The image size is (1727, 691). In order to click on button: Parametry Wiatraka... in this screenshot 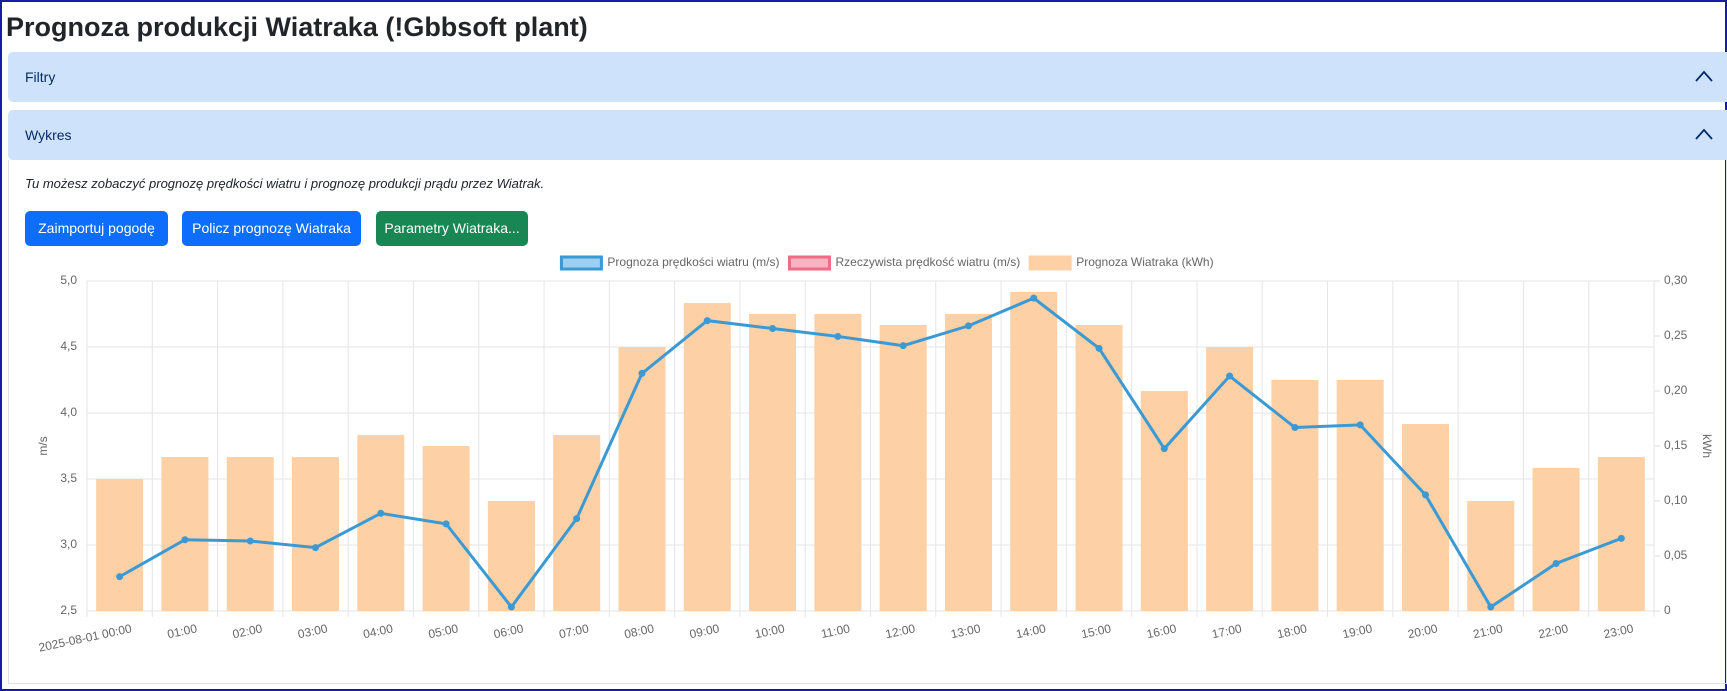, I will do `click(452, 228)`.